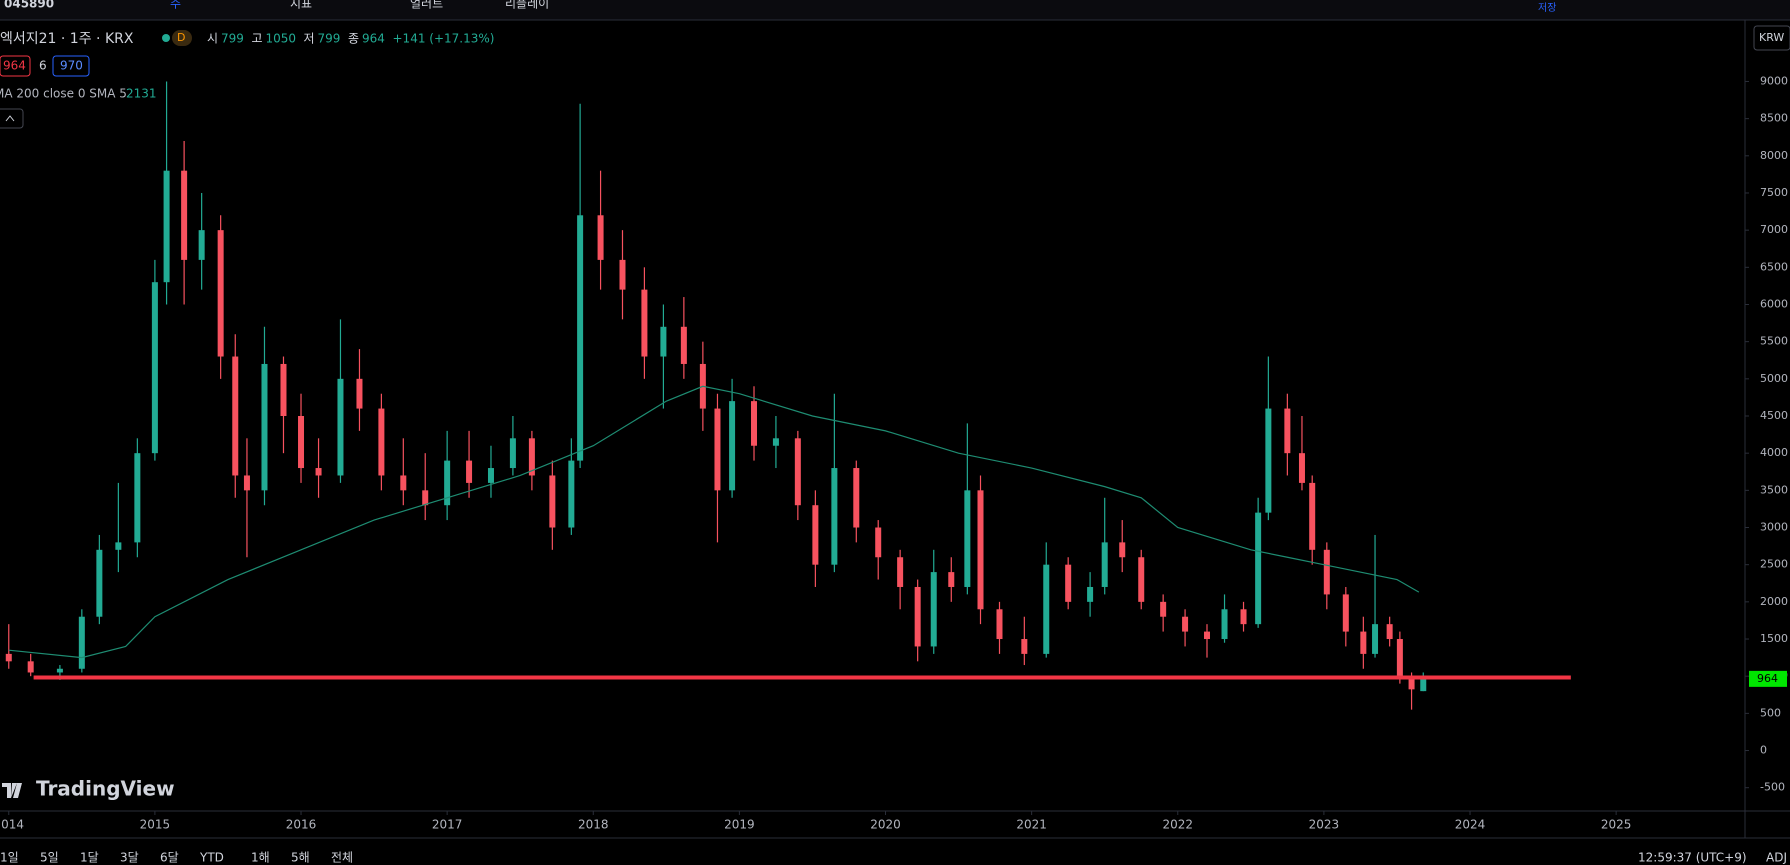  What do you see at coordinates (175, 5) in the screenshot?
I see `interval: 주` at bounding box center [175, 5].